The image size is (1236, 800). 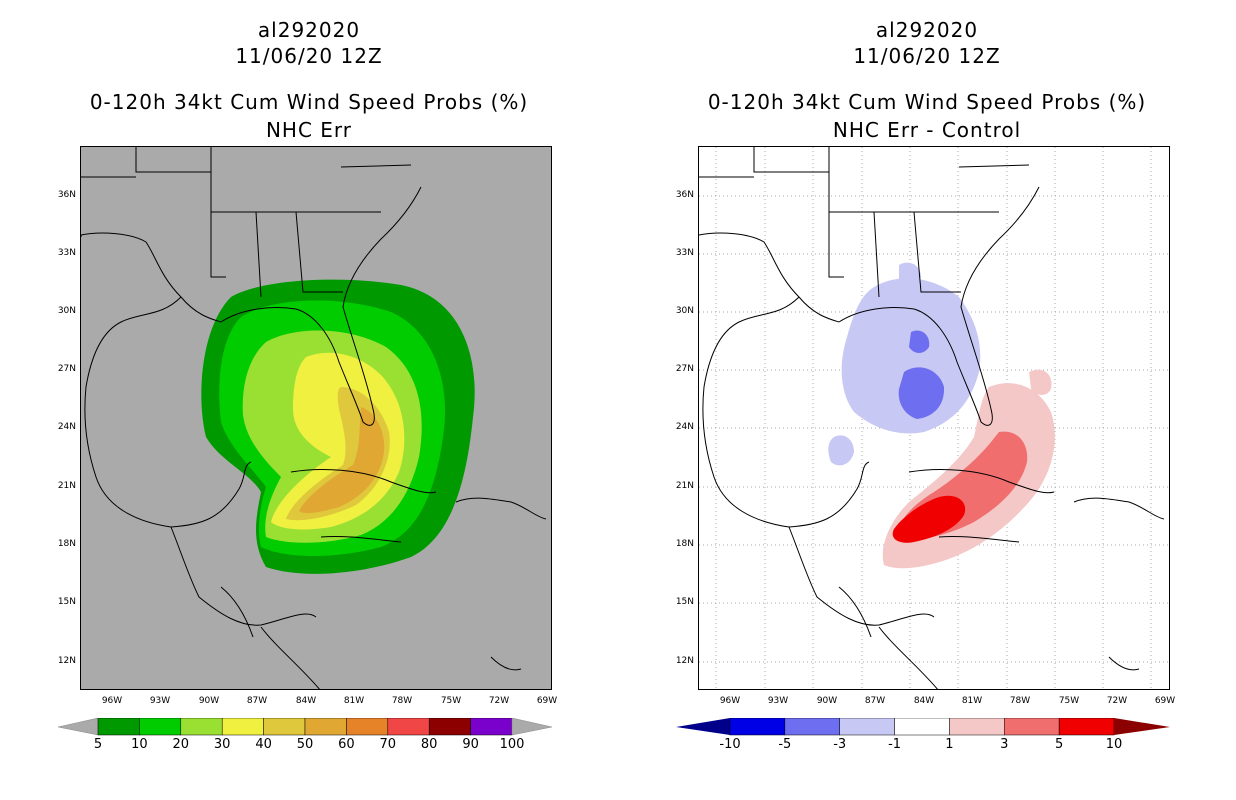 I want to click on right-colorbar-label: 5, so click(x=1059, y=744).